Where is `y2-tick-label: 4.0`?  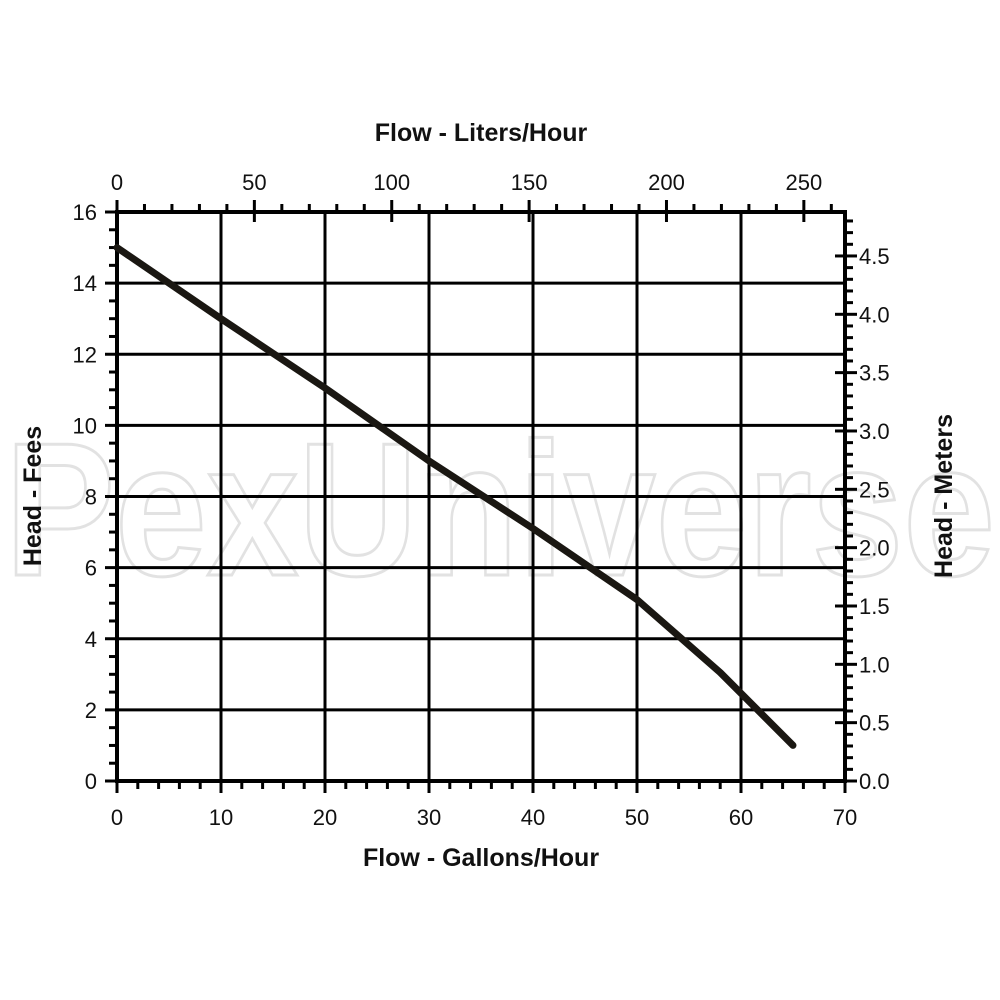
y2-tick-label: 4.0 is located at coordinates (874, 314).